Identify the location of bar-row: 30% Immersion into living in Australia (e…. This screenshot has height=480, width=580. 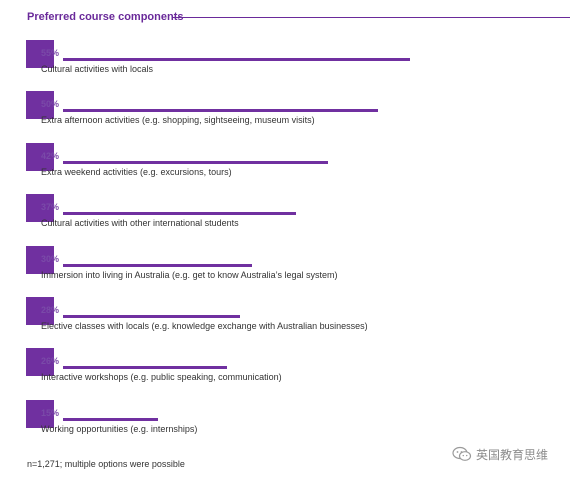
(290, 263).